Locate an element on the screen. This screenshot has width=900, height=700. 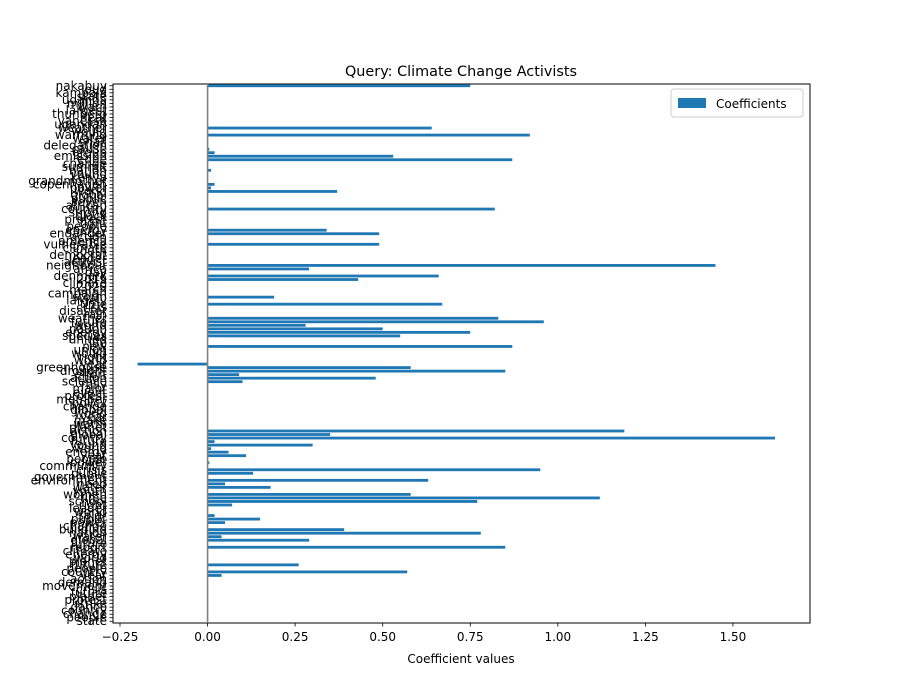
y-tick-label: event is located at coordinates (90, 392).